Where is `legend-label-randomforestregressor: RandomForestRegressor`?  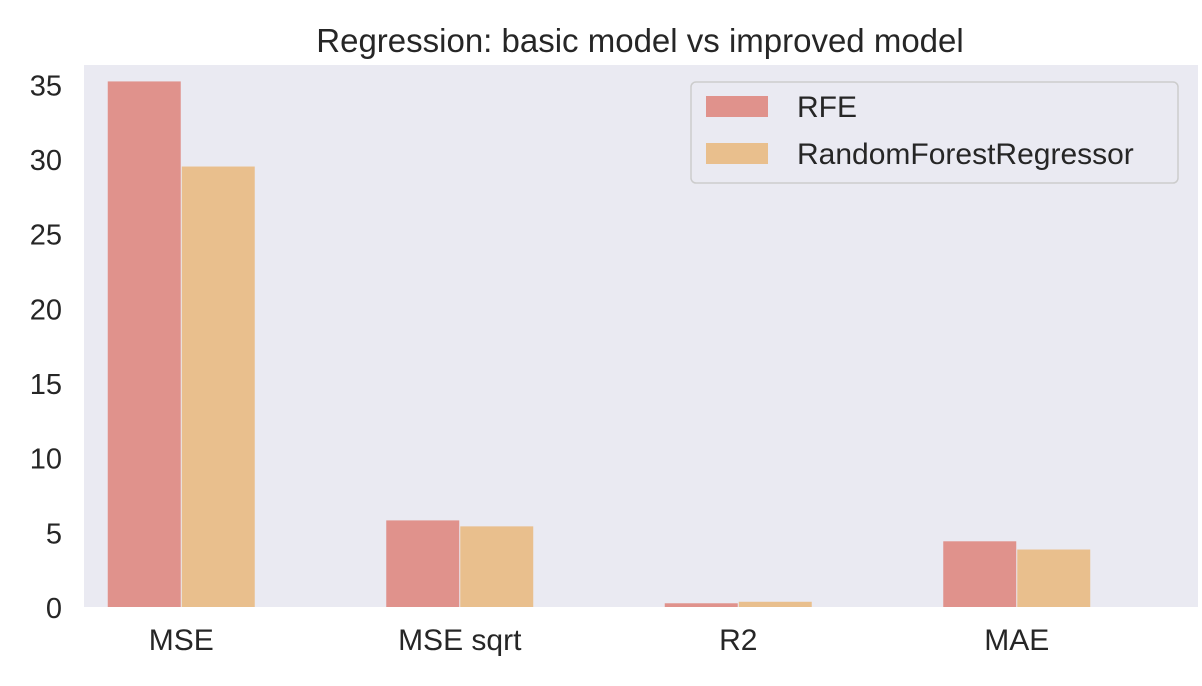
legend-label-randomforestregressor: RandomForestRegressor is located at coordinates (965, 154).